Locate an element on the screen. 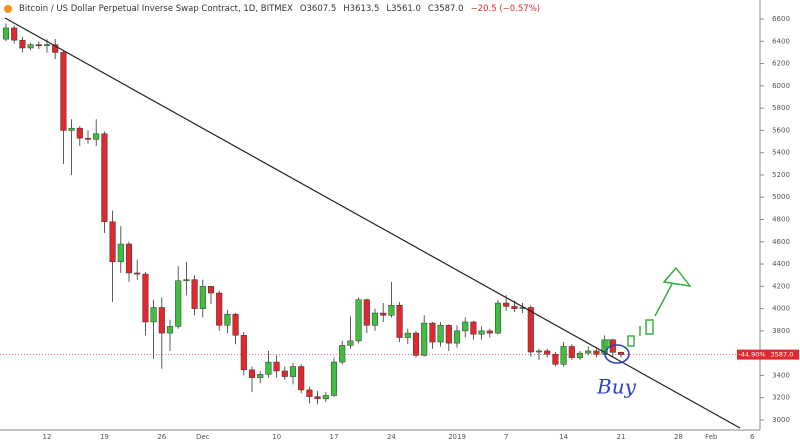  buy-circle-drawing is located at coordinates (617, 354).